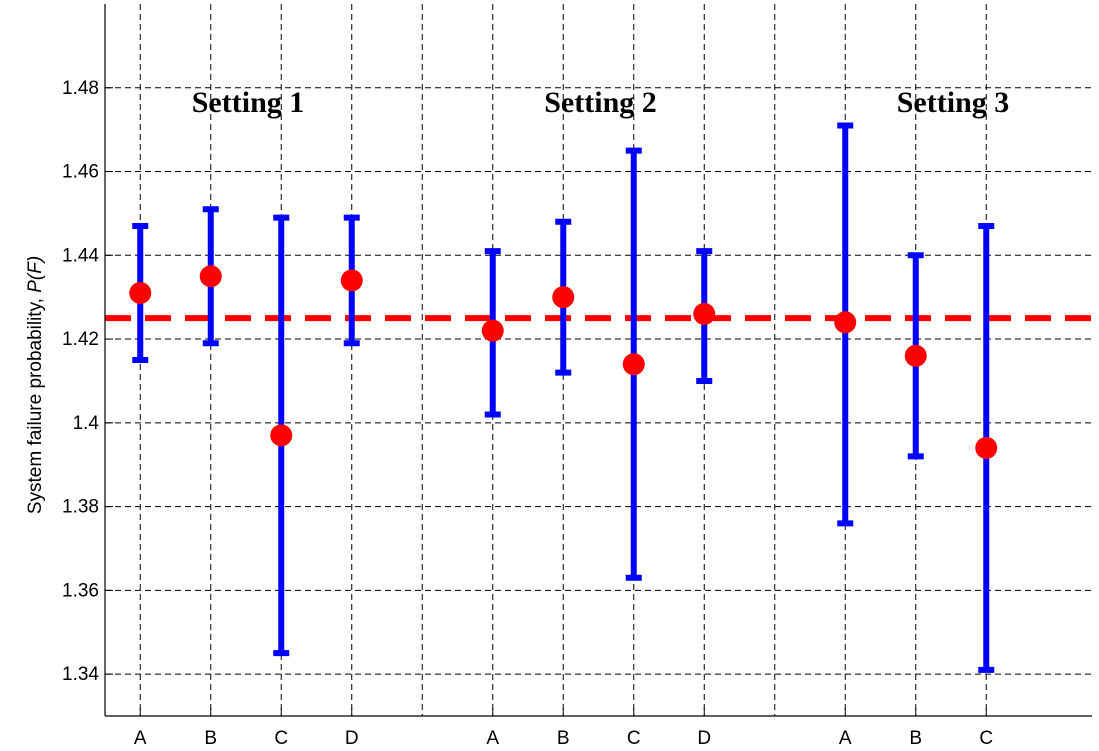 Image resolution: width=1099 pixels, height=751 pixels. What do you see at coordinates (600, 102) in the screenshot?
I see `group-label: Setting 2` at bounding box center [600, 102].